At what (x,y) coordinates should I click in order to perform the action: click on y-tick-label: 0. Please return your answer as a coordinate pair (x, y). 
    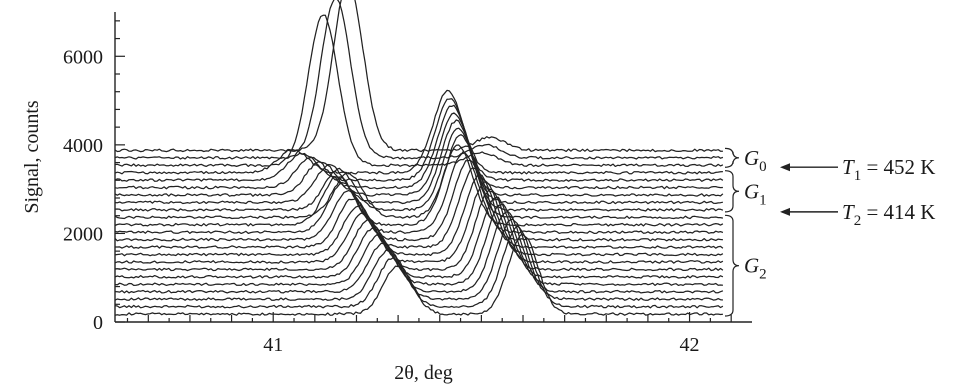
    Looking at the image, I should click on (98, 323).